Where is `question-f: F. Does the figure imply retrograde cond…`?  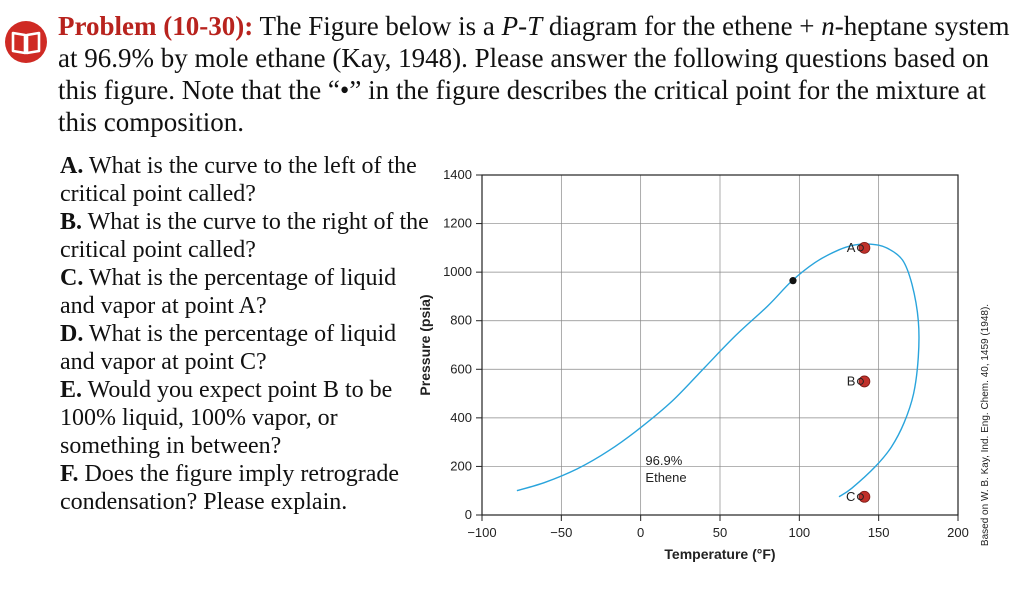 question-f: F. Does the figure imply retrograde cond… is located at coordinates (245, 488).